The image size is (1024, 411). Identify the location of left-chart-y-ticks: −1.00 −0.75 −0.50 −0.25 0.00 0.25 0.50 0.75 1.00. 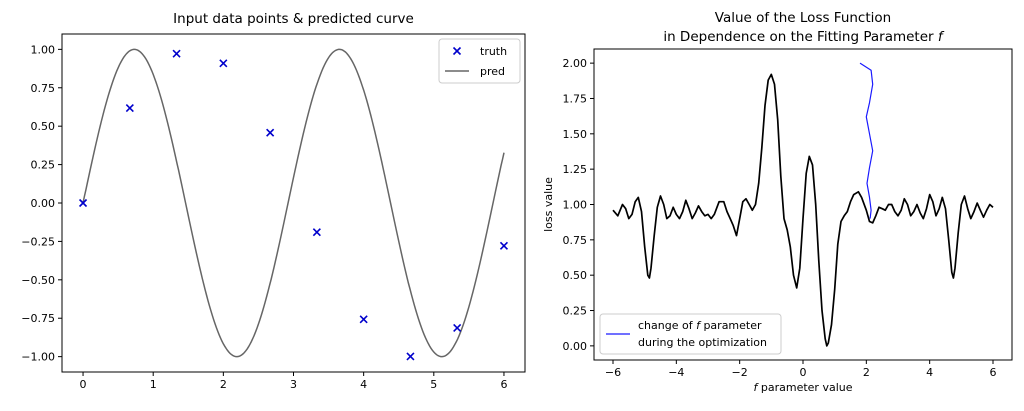
(41, 203).